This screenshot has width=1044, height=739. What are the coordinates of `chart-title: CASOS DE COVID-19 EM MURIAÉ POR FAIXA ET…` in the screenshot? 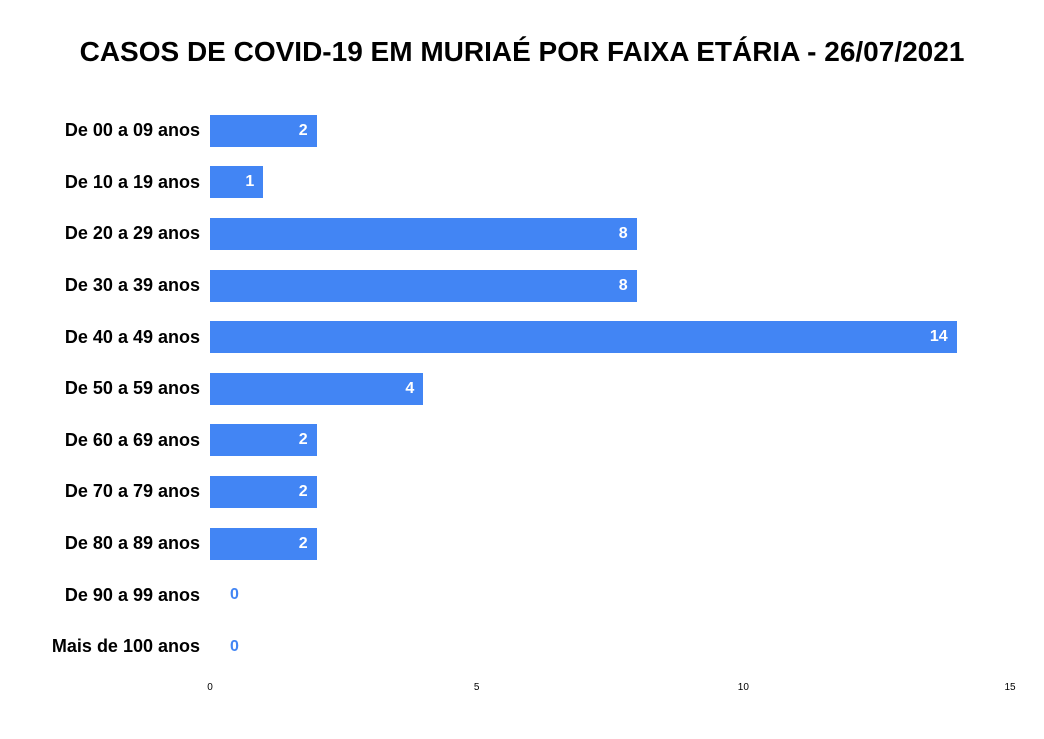 It's located at (522, 51).